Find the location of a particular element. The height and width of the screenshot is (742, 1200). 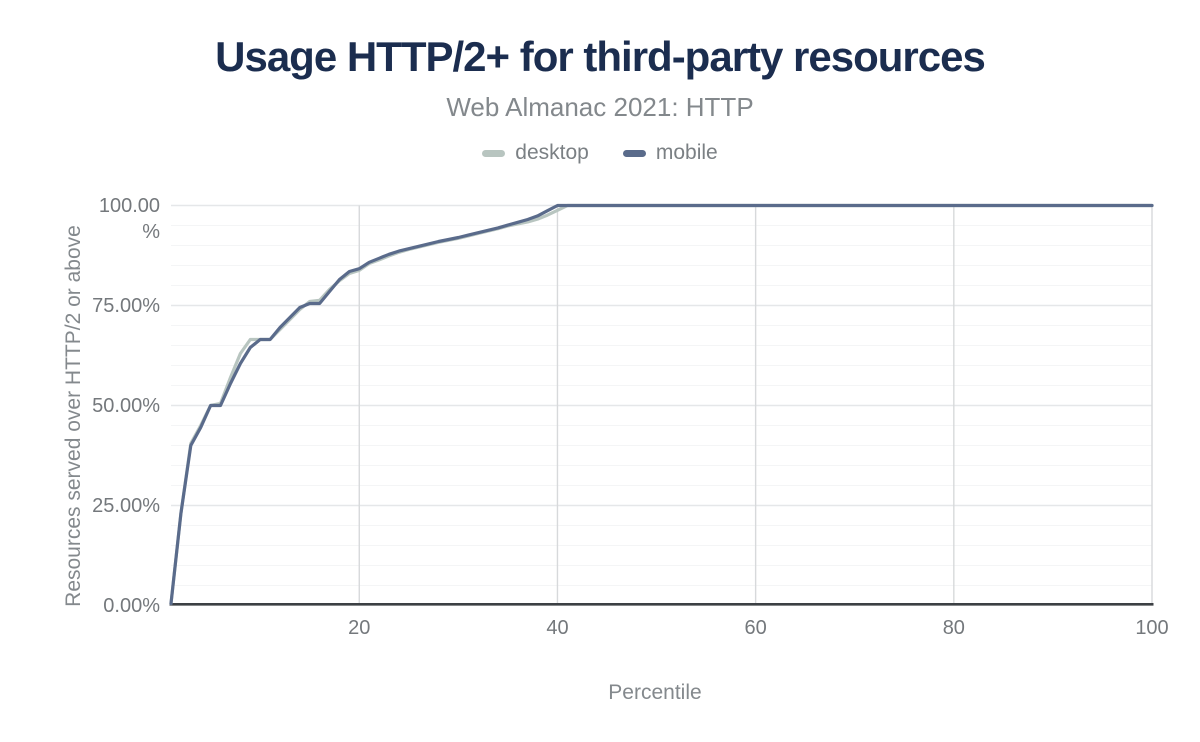

legend-label: mobile is located at coordinates (686, 152).